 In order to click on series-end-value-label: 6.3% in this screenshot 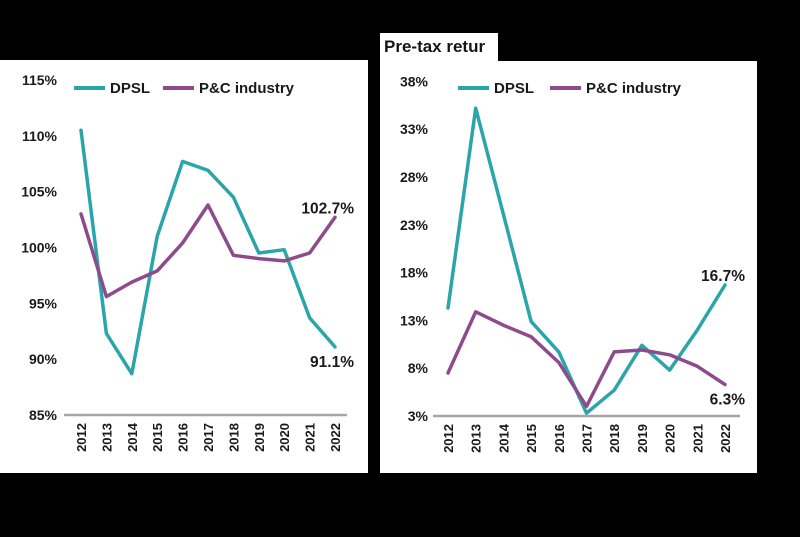, I will do `click(728, 399)`.